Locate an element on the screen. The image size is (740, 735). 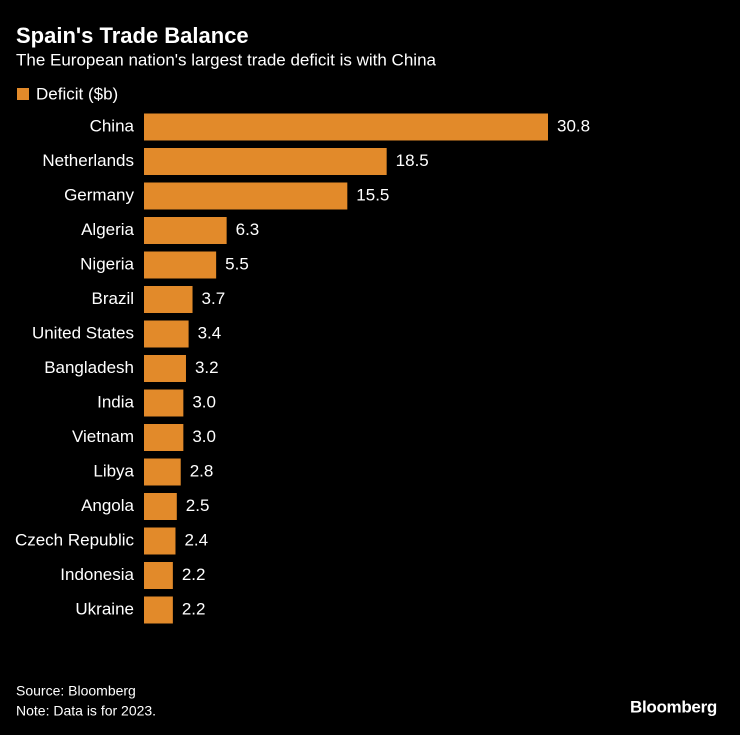
value-label: 2.4 is located at coordinates (196, 539).